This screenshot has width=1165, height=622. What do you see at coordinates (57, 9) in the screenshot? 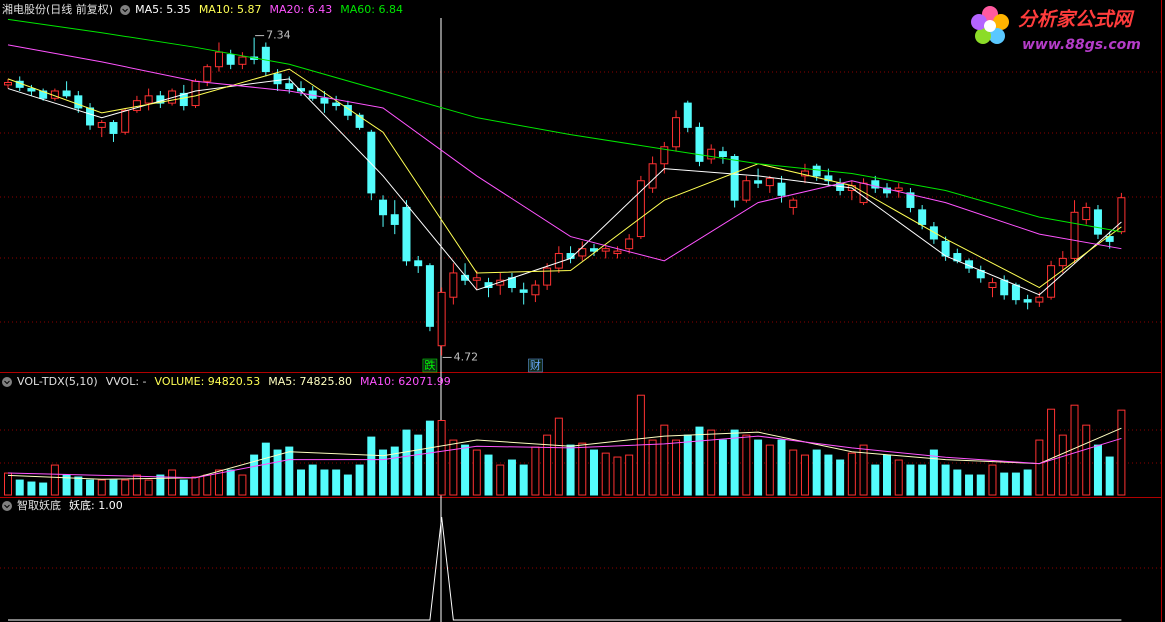
I see `header-text: 湘电股份(日线 前复权)` at bounding box center [57, 9].